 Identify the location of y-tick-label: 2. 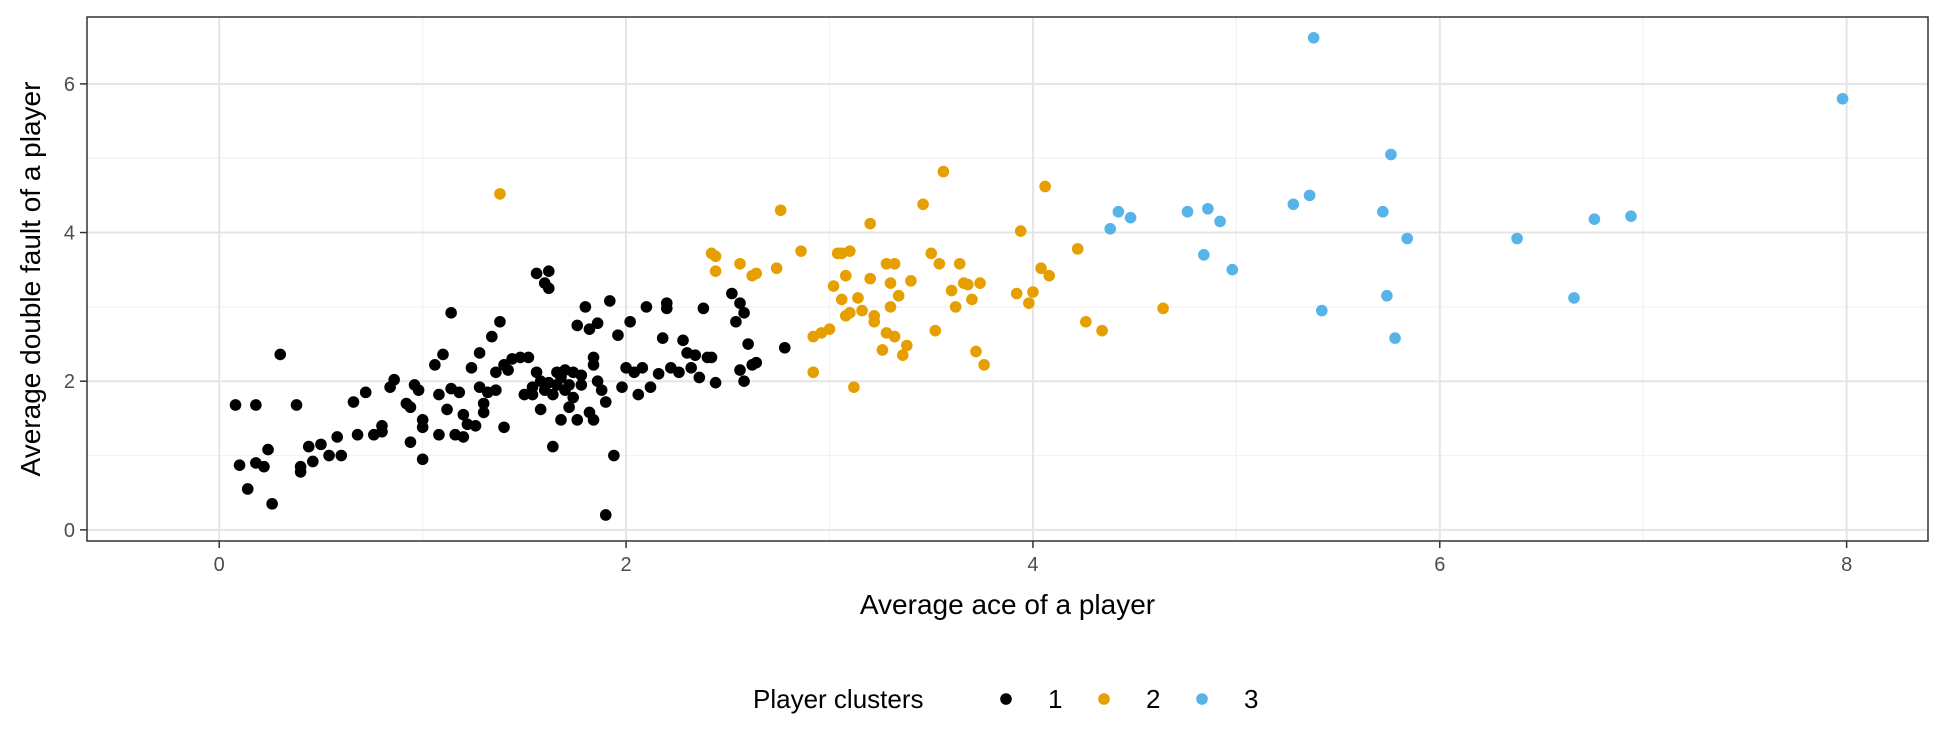
(69, 382).